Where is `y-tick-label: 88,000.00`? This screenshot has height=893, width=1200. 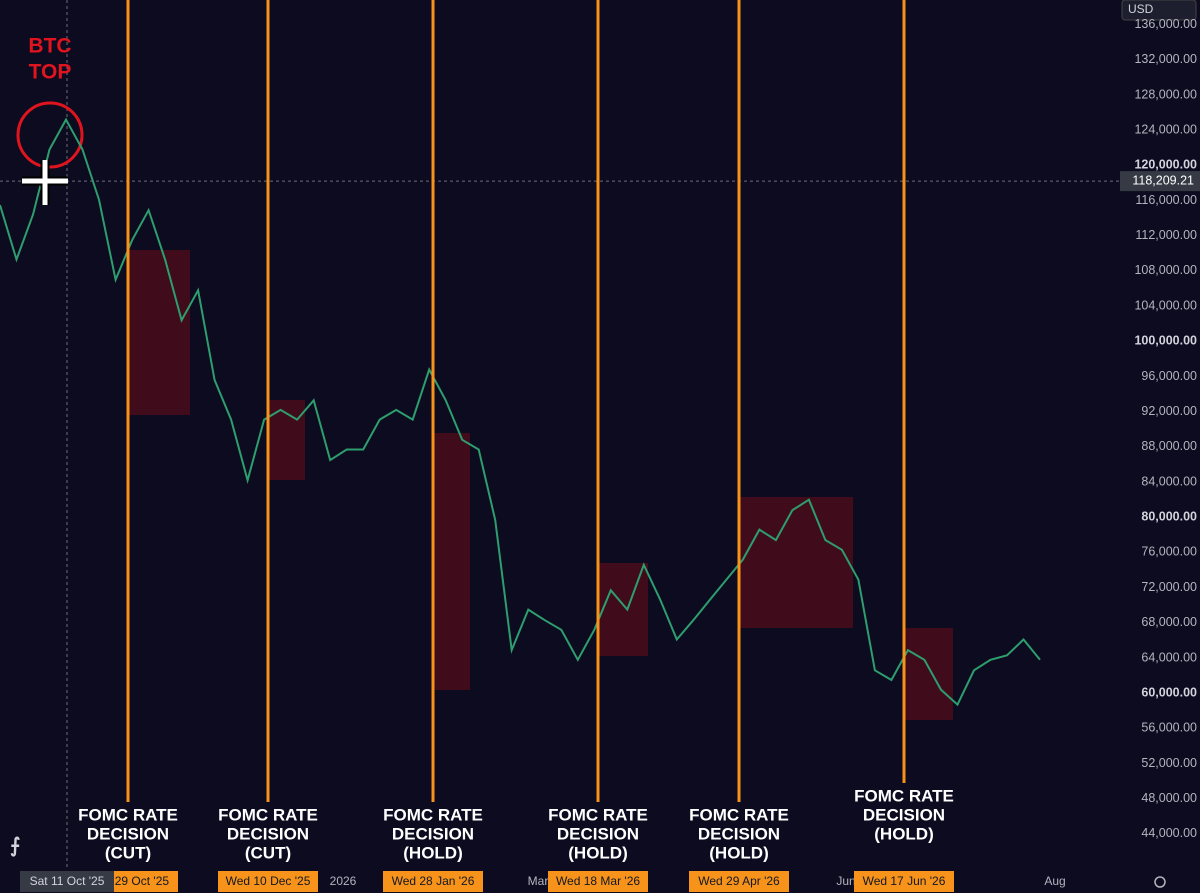 y-tick-label: 88,000.00 is located at coordinates (1169, 446).